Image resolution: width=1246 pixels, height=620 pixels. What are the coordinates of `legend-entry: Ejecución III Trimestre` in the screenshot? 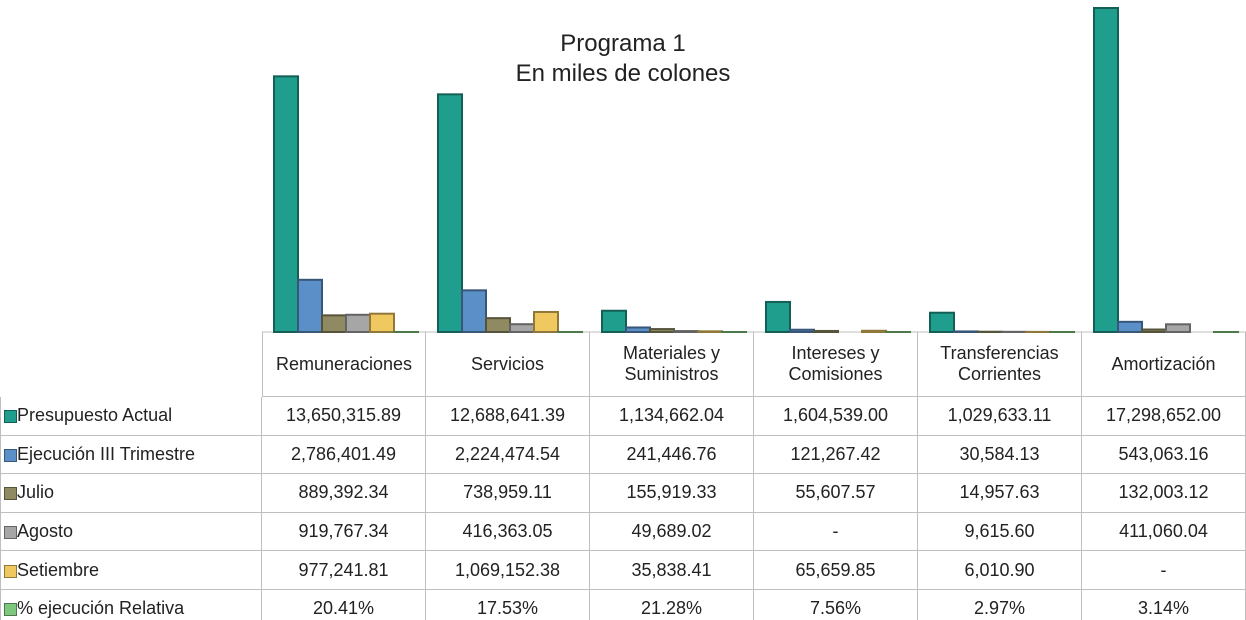 It's located at (131, 455).